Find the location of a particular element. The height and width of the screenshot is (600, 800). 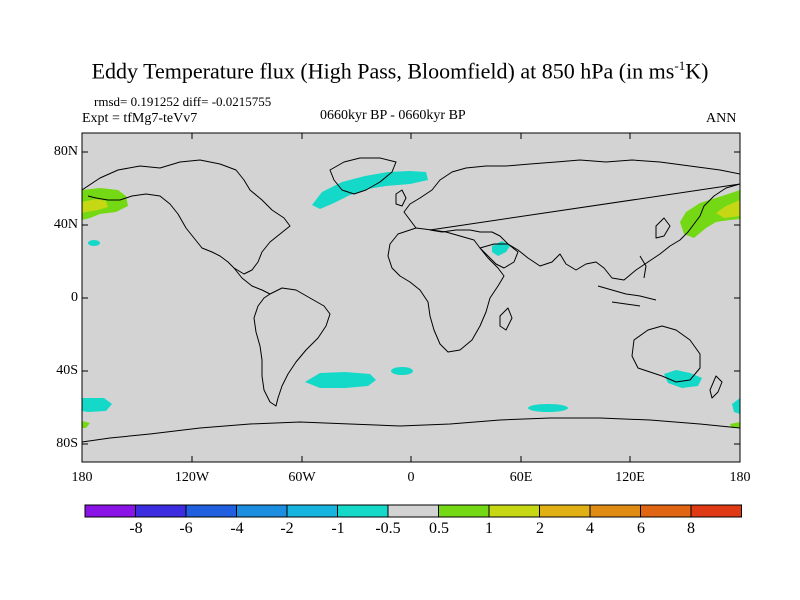

colorbar is located at coordinates (413, 511).